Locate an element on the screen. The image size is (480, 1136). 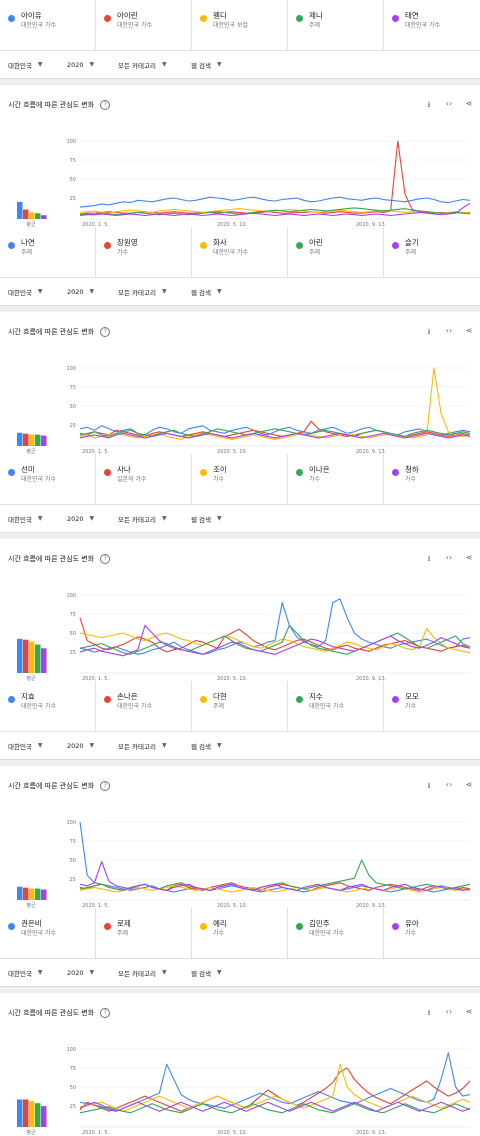
term-subtitle: 대한민국 가수 is located at coordinates (423, 25).